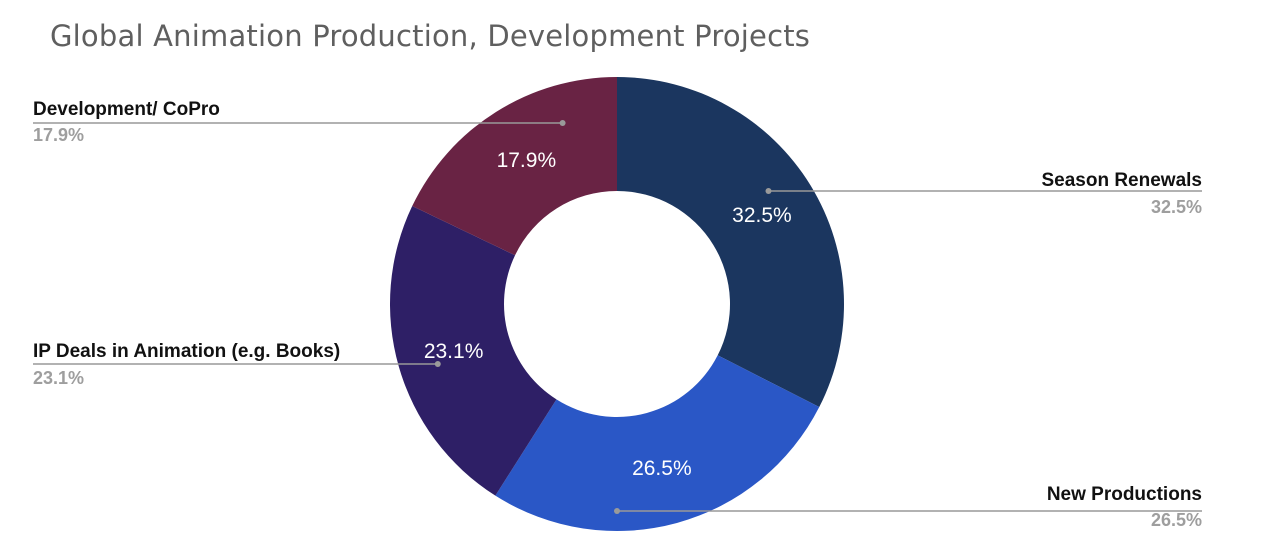 The height and width of the screenshot is (560, 1269). Describe the element at coordinates (58, 378) in the screenshot. I see `outer-value-ip-deals-in-animation-e-g-books: 23.1%` at that location.